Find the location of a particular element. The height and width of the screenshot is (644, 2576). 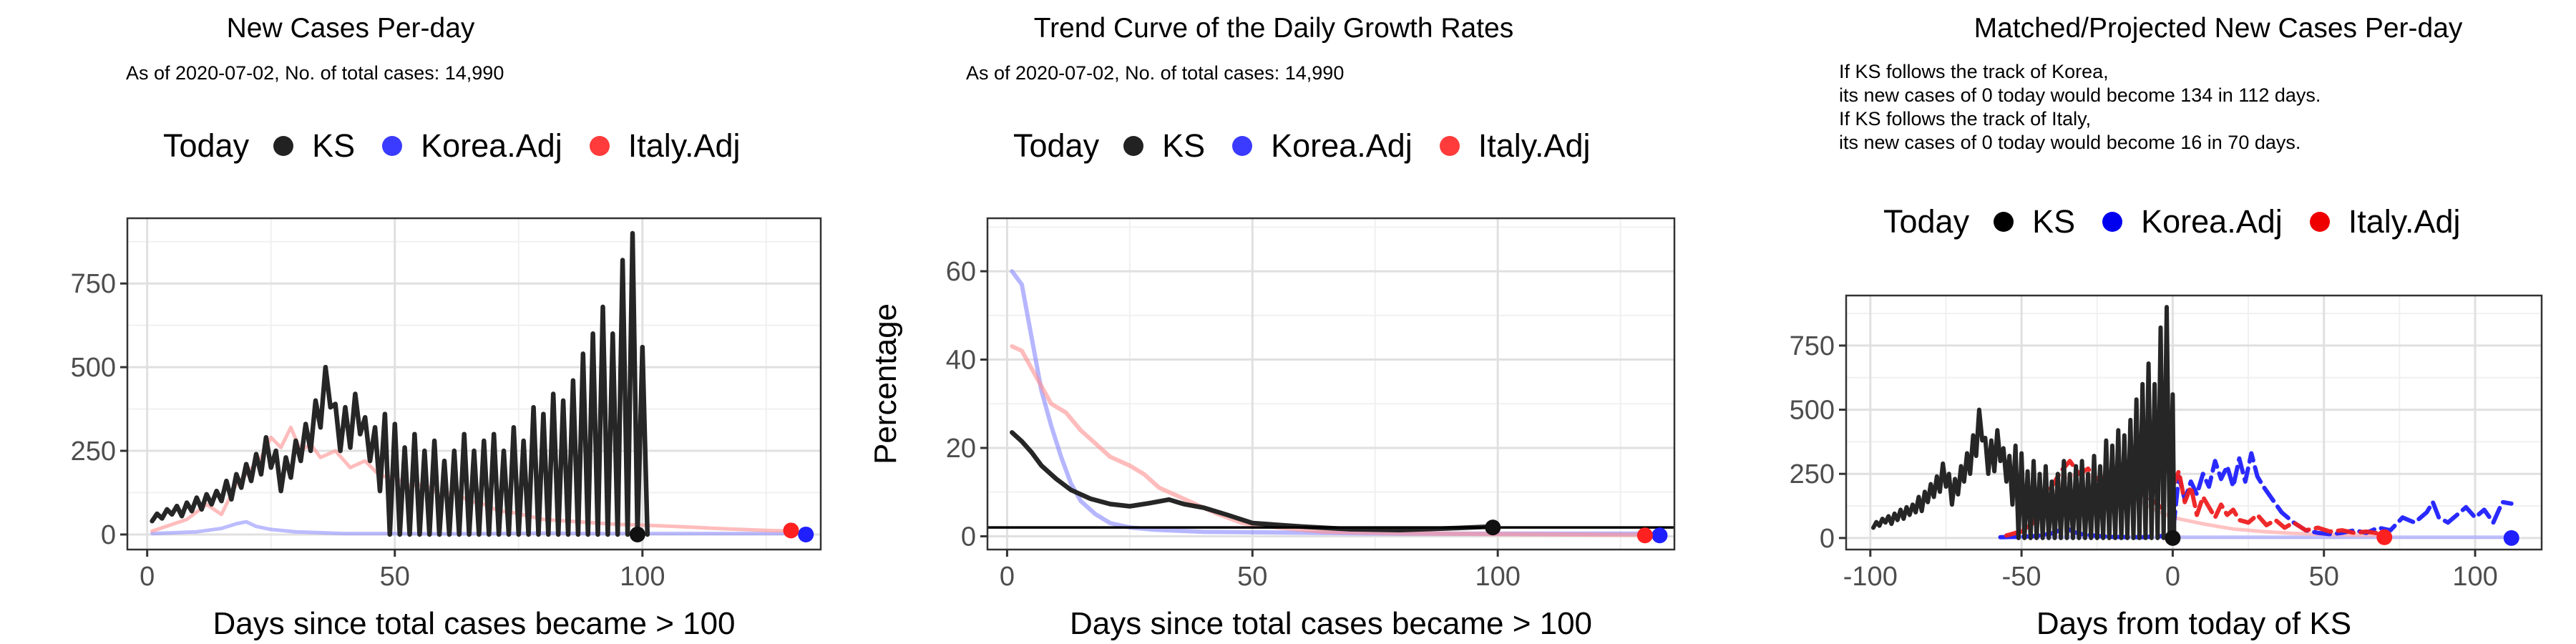

y-tick-label: 40 is located at coordinates (961, 361).